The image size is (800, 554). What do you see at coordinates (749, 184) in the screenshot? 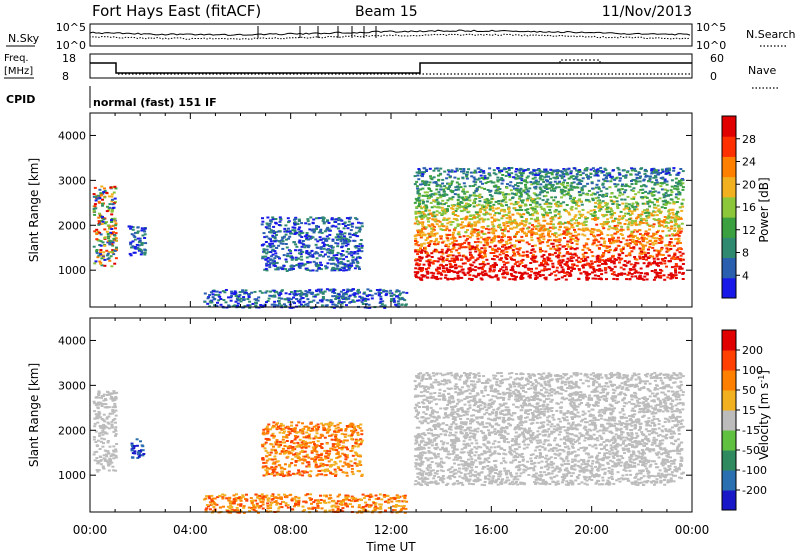
I see `colorbar-tick-label: 20` at bounding box center [749, 184].